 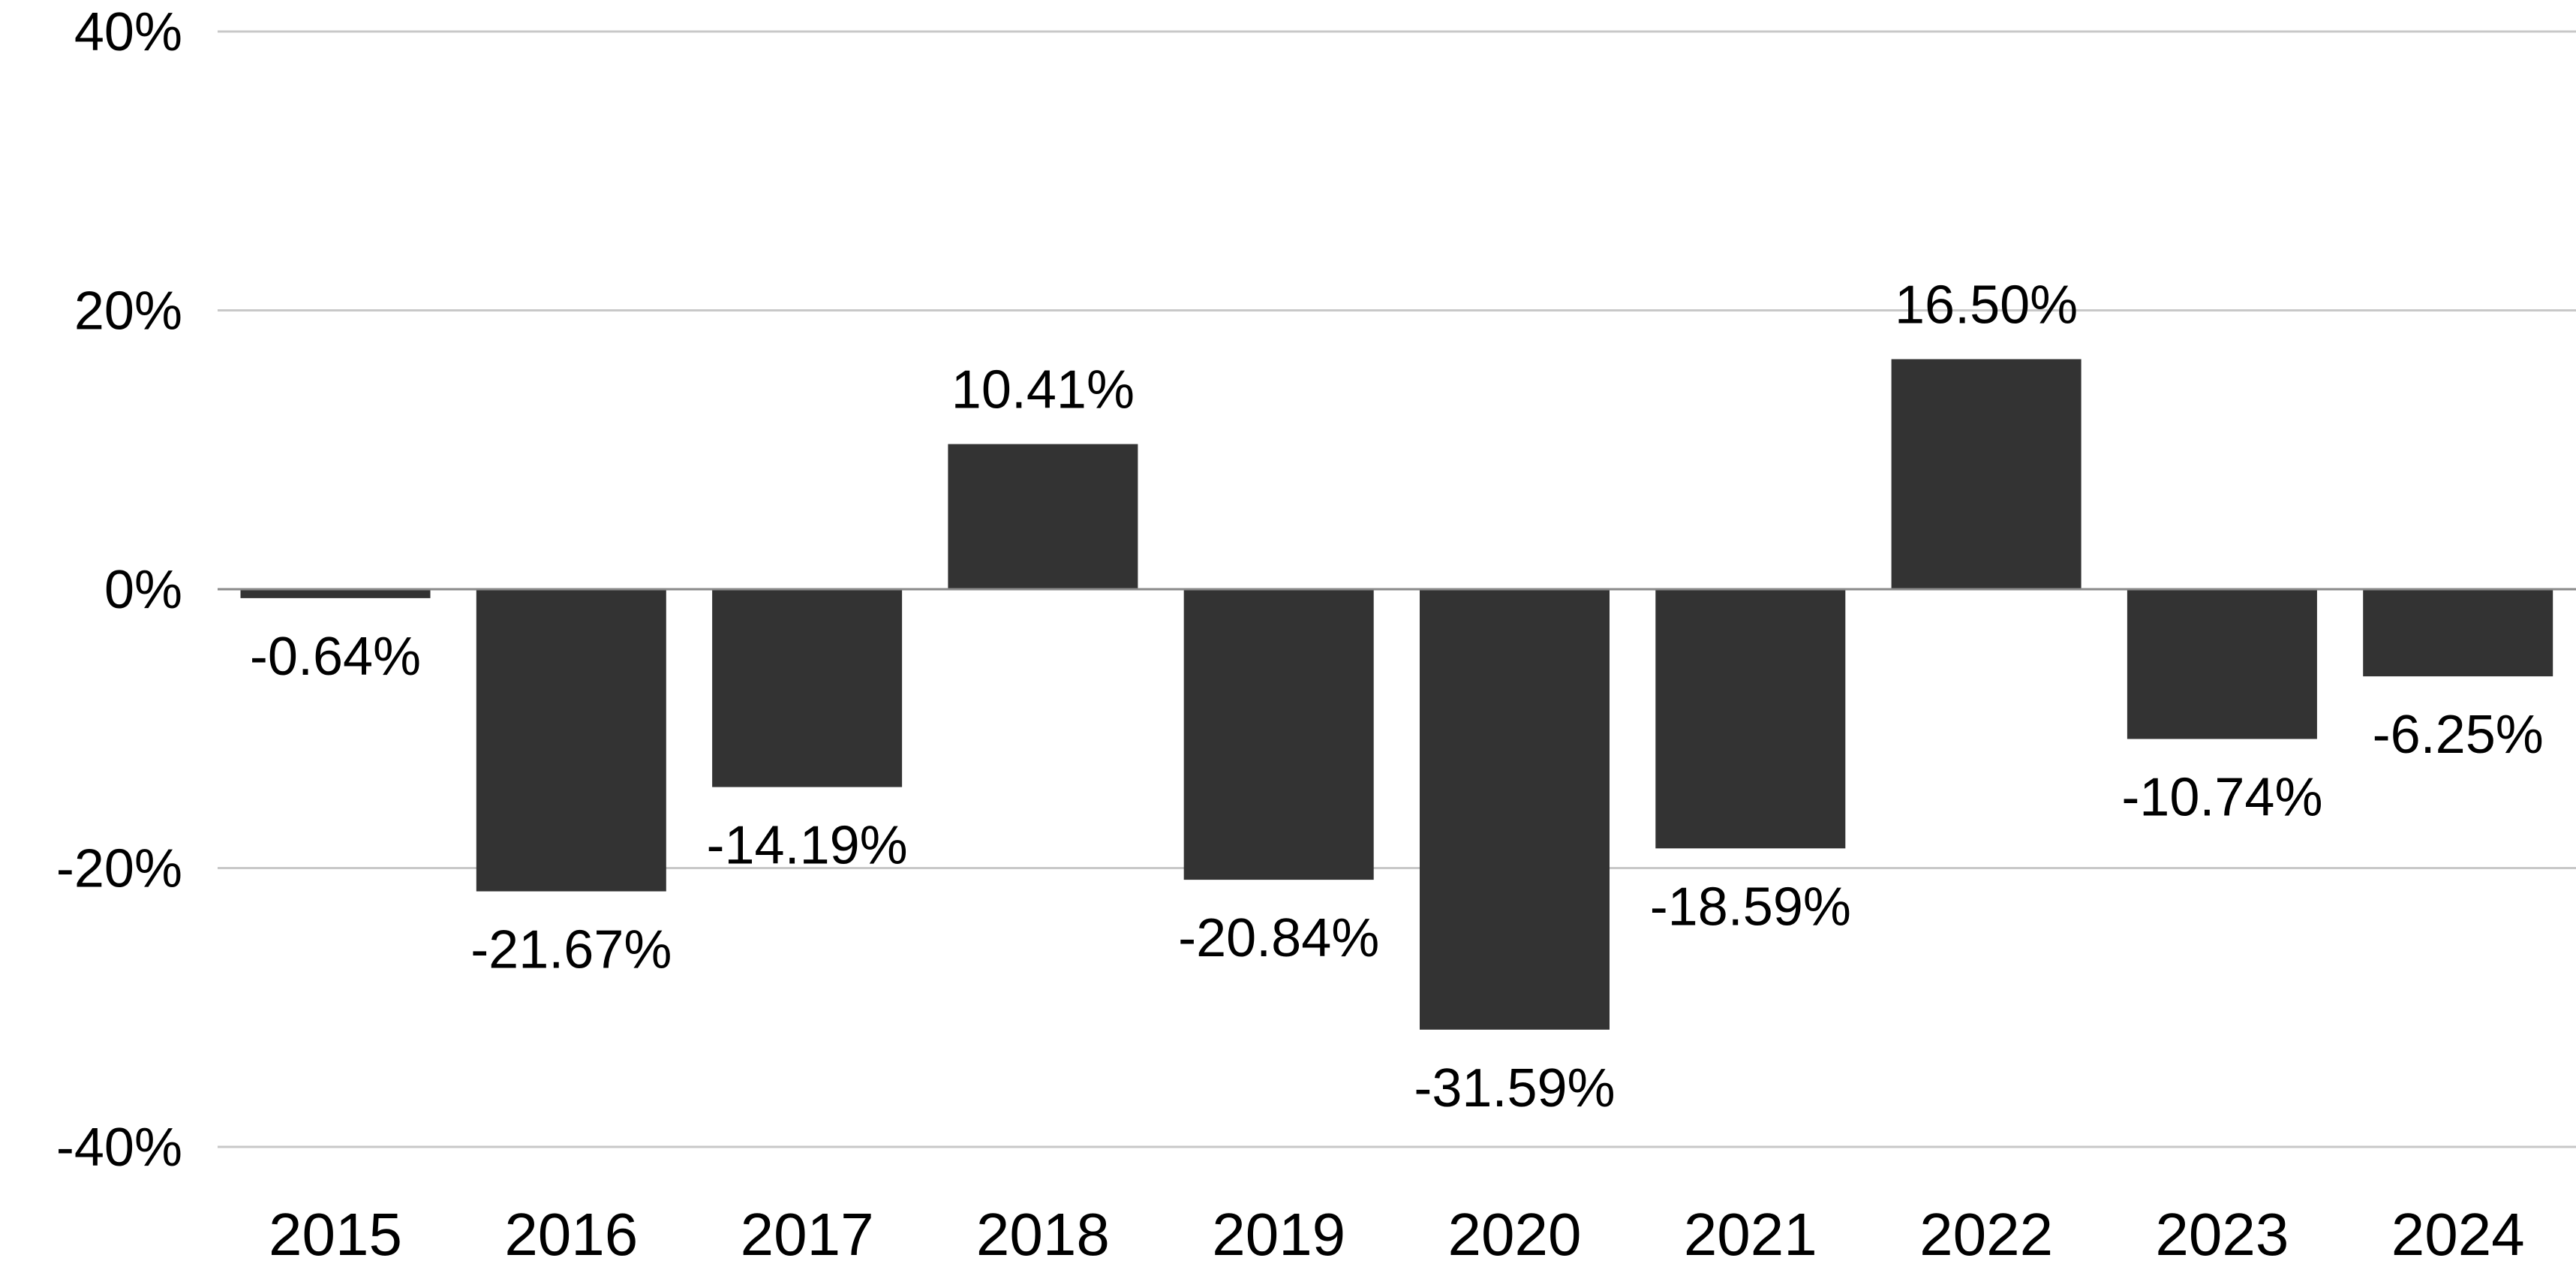 What do you see at coordinates (1514, 1088) in the screenshot?
I see `data-label-2020: -31.59%` at bounding box center [1514, 1088].